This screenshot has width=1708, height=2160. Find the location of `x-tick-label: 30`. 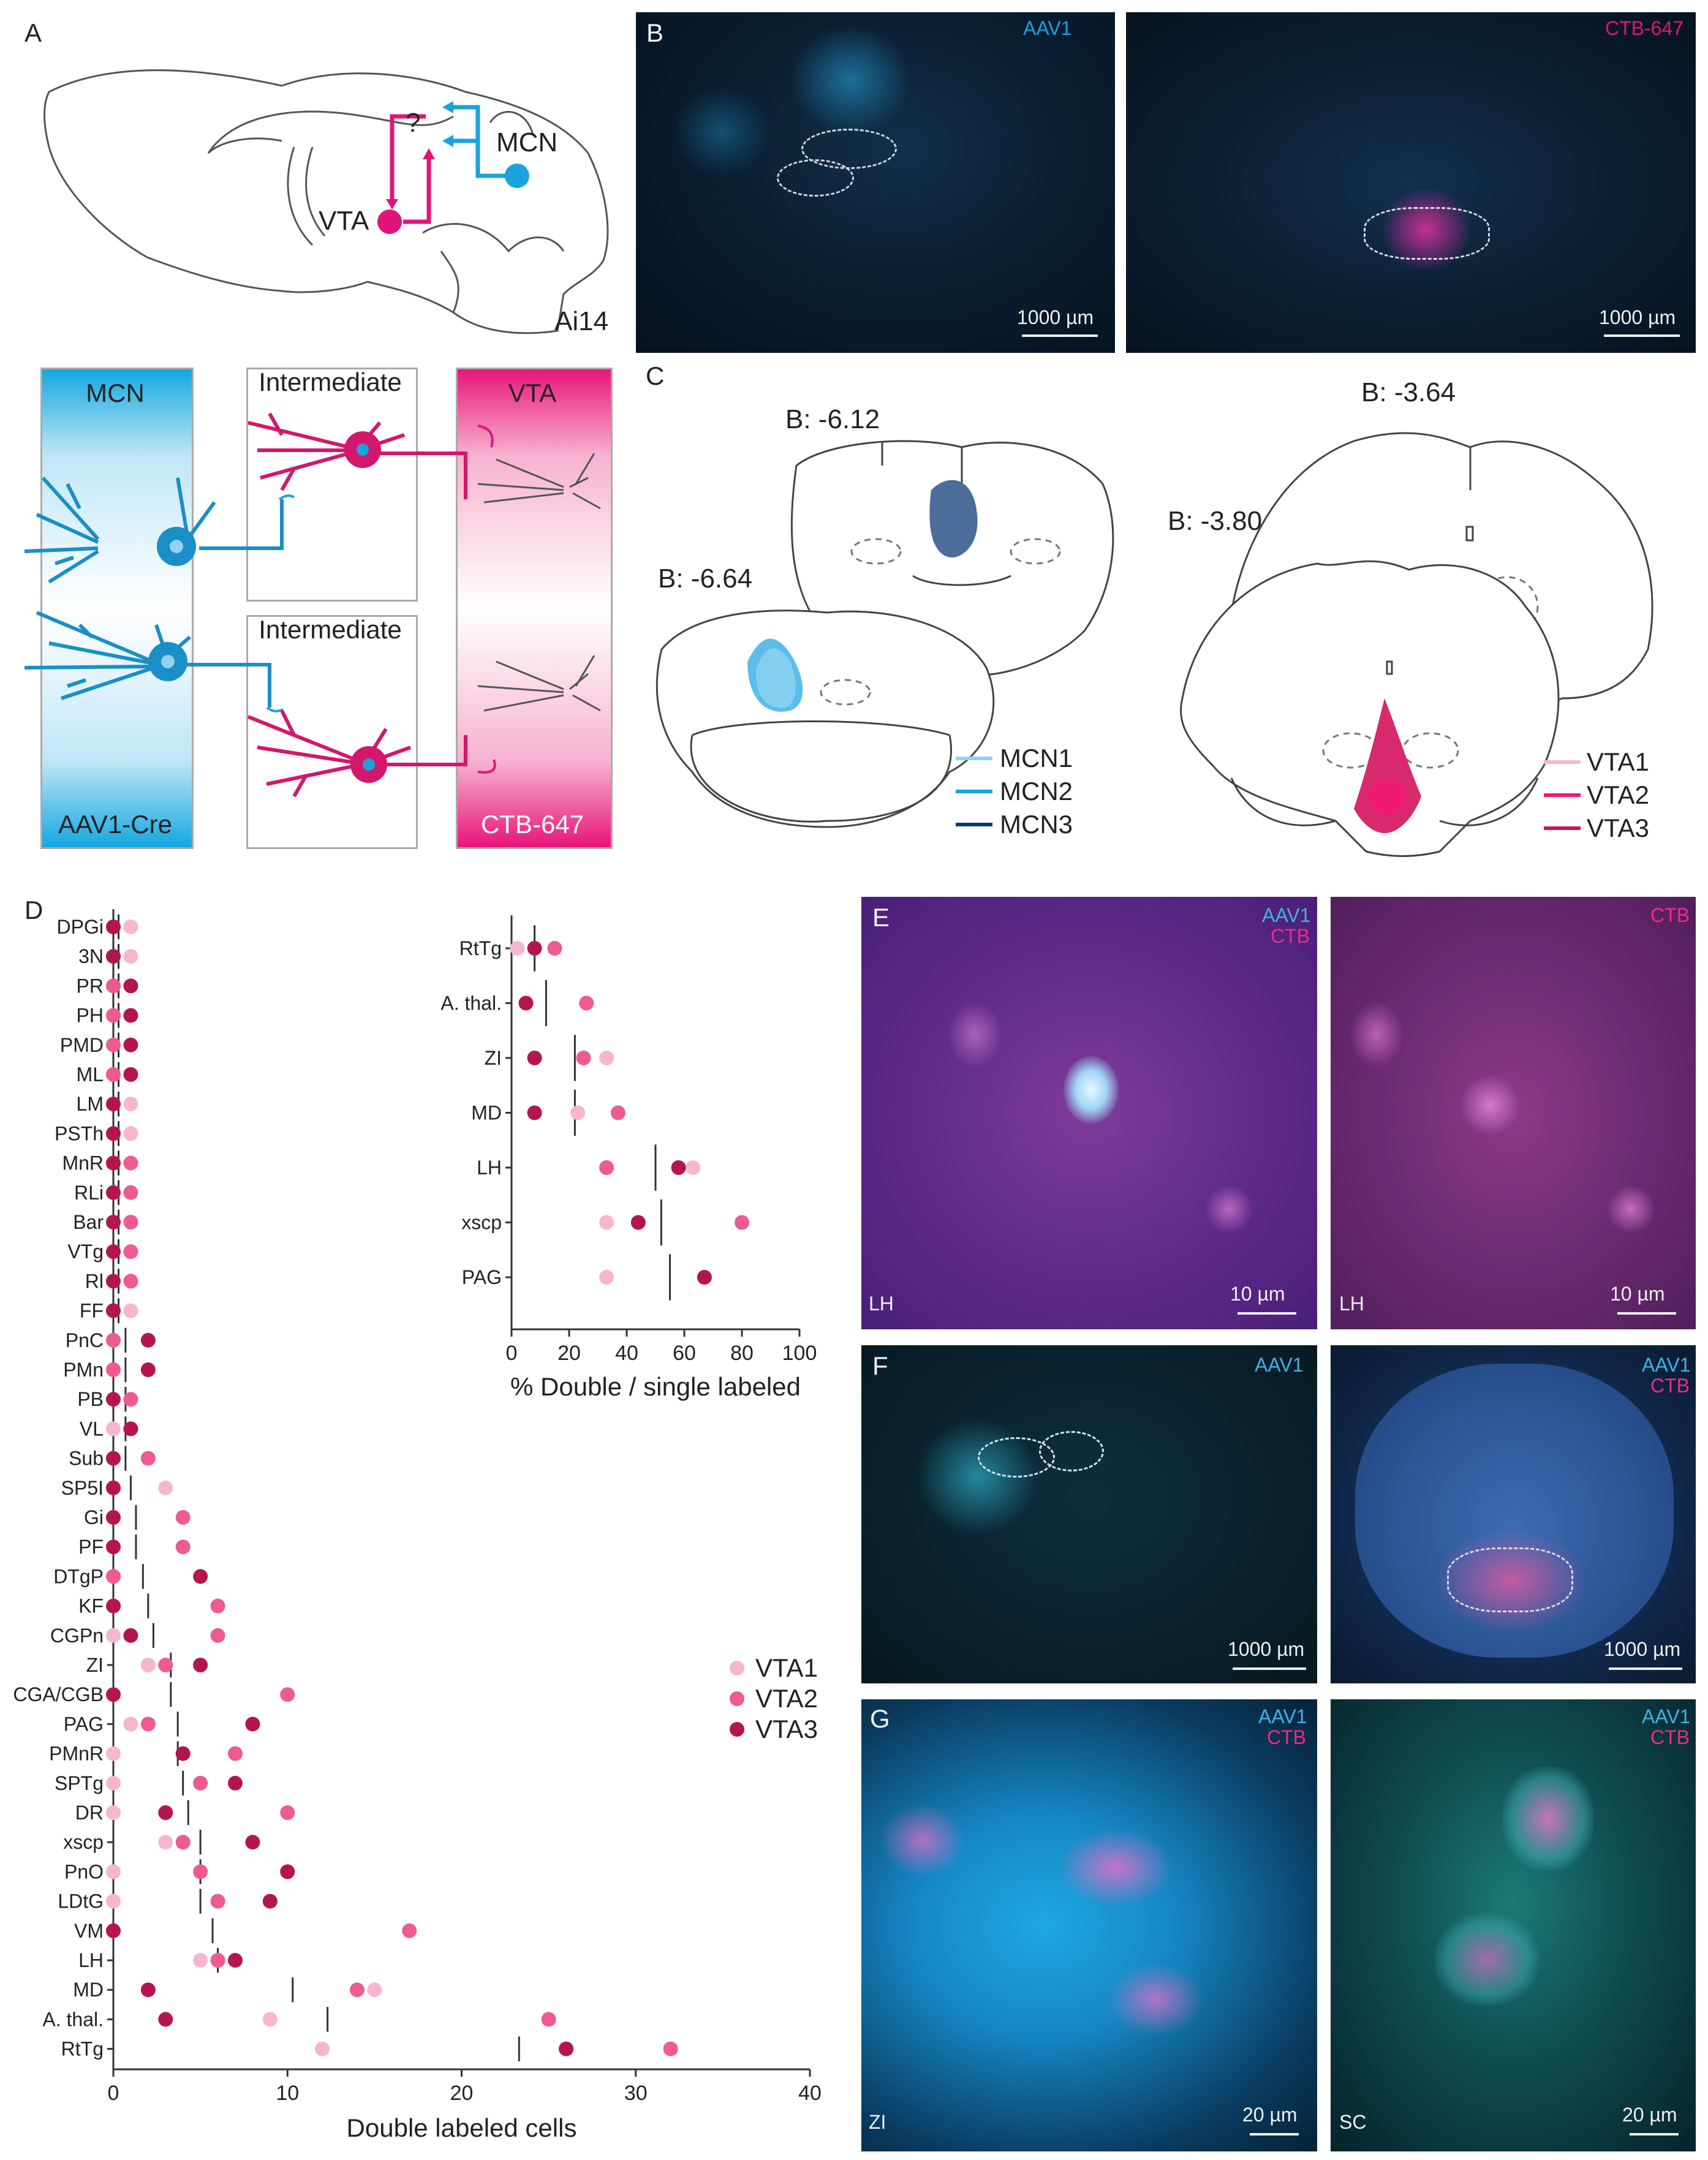

x-tick-label: 30 is located at coordinates (636, 2093).